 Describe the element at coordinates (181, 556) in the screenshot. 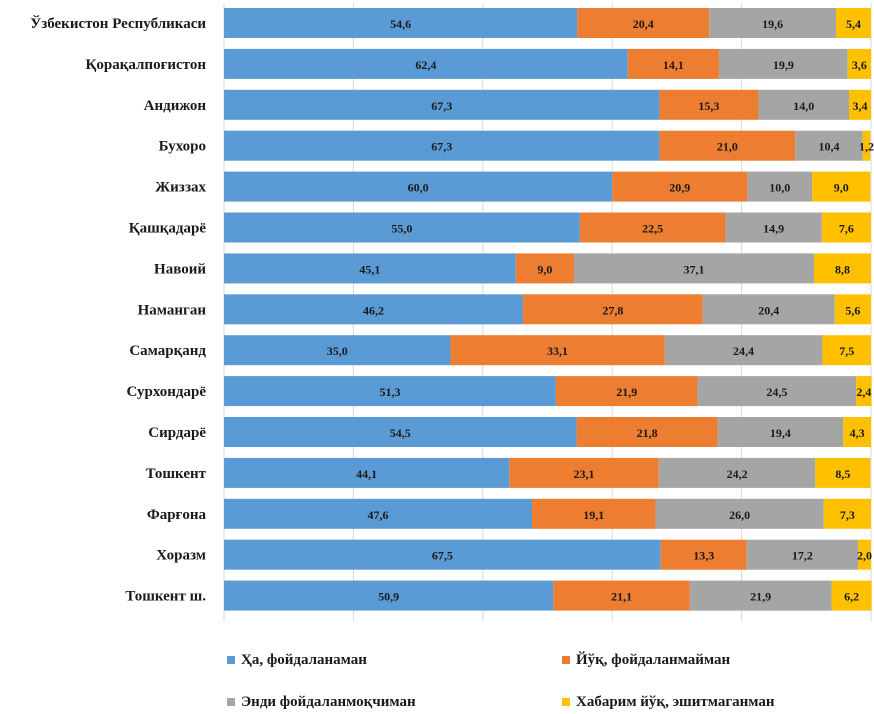

I see `category-label: Хоразм` at that location.